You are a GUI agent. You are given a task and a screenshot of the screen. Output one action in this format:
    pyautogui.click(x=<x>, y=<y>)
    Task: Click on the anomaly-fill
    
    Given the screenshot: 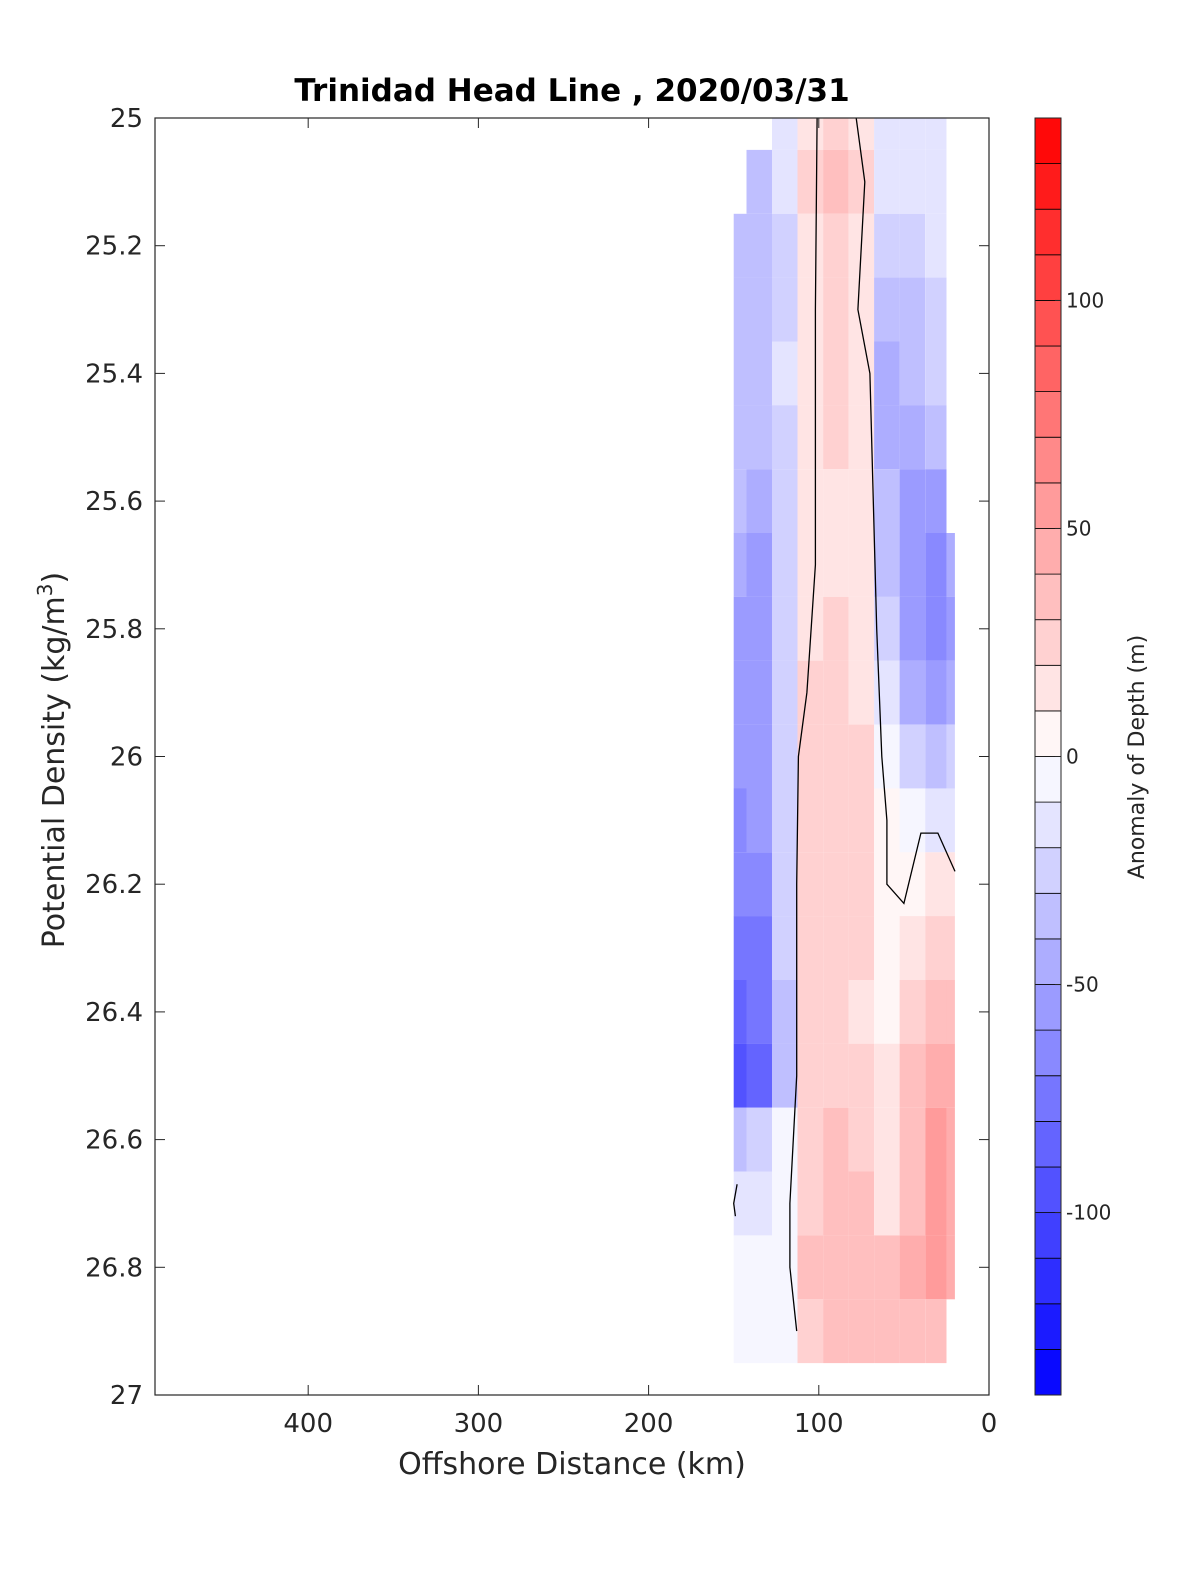 What is the action you would take?
    pyautogui.click(x=844, y=741)
    